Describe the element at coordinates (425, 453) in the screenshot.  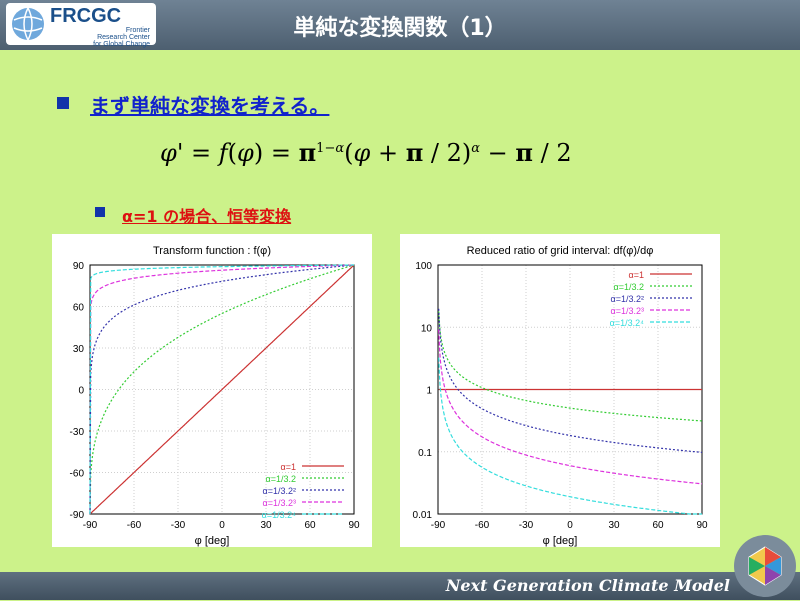
I see `y-tick-label: 0.1` at that location.